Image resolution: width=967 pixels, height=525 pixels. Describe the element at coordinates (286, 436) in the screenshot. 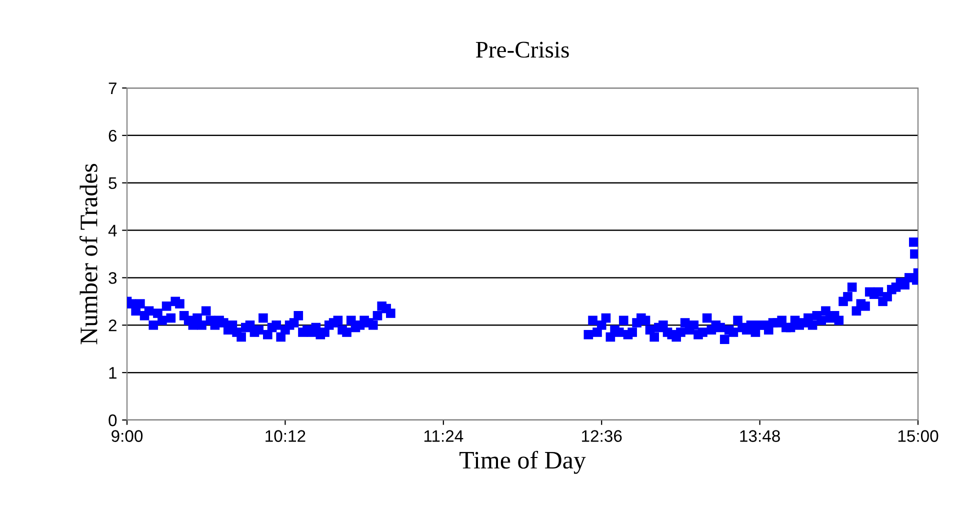

I see `x-tick-label: 10:12` at that location.